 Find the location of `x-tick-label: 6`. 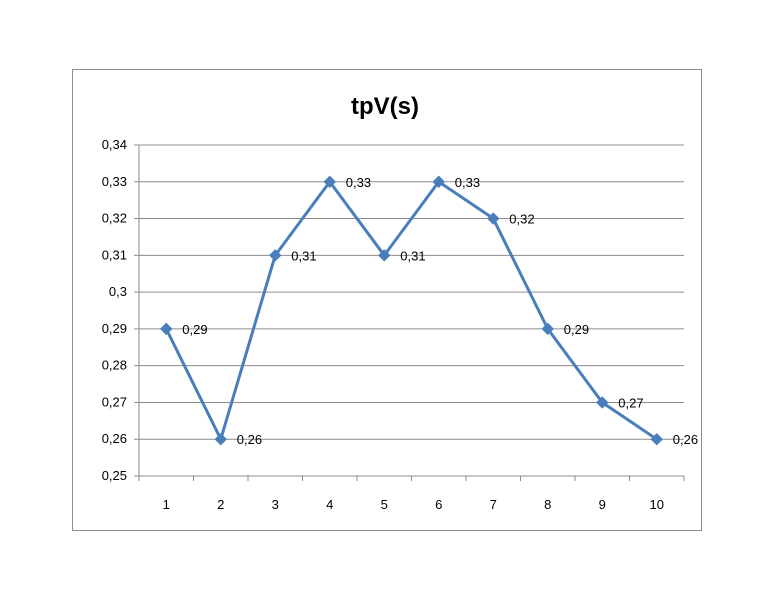

x-tick-label: 6 is located at coordinates (438, 504).